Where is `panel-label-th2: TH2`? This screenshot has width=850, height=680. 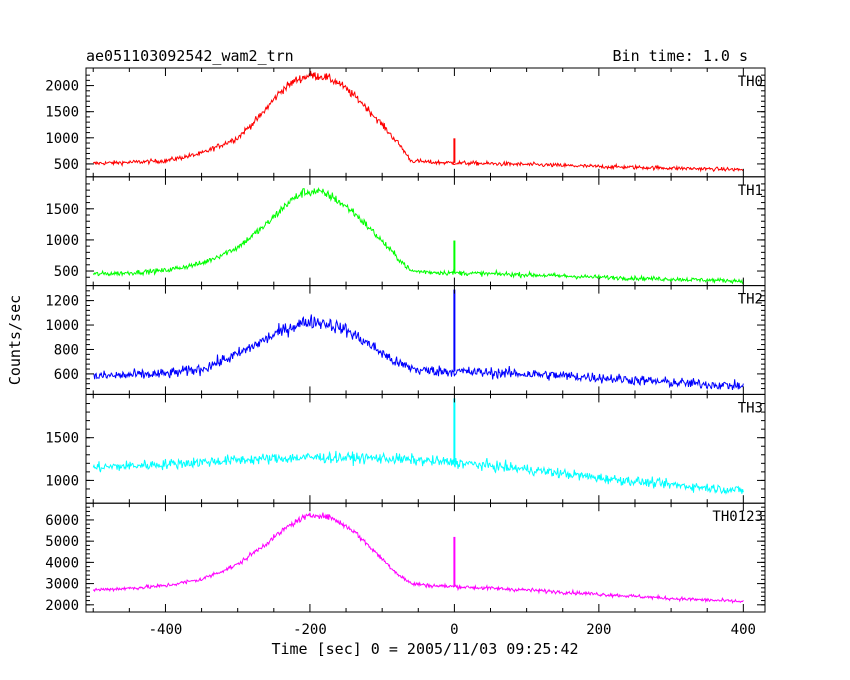 panel-label-th2: TH2 is located at coordinates (750, 300).